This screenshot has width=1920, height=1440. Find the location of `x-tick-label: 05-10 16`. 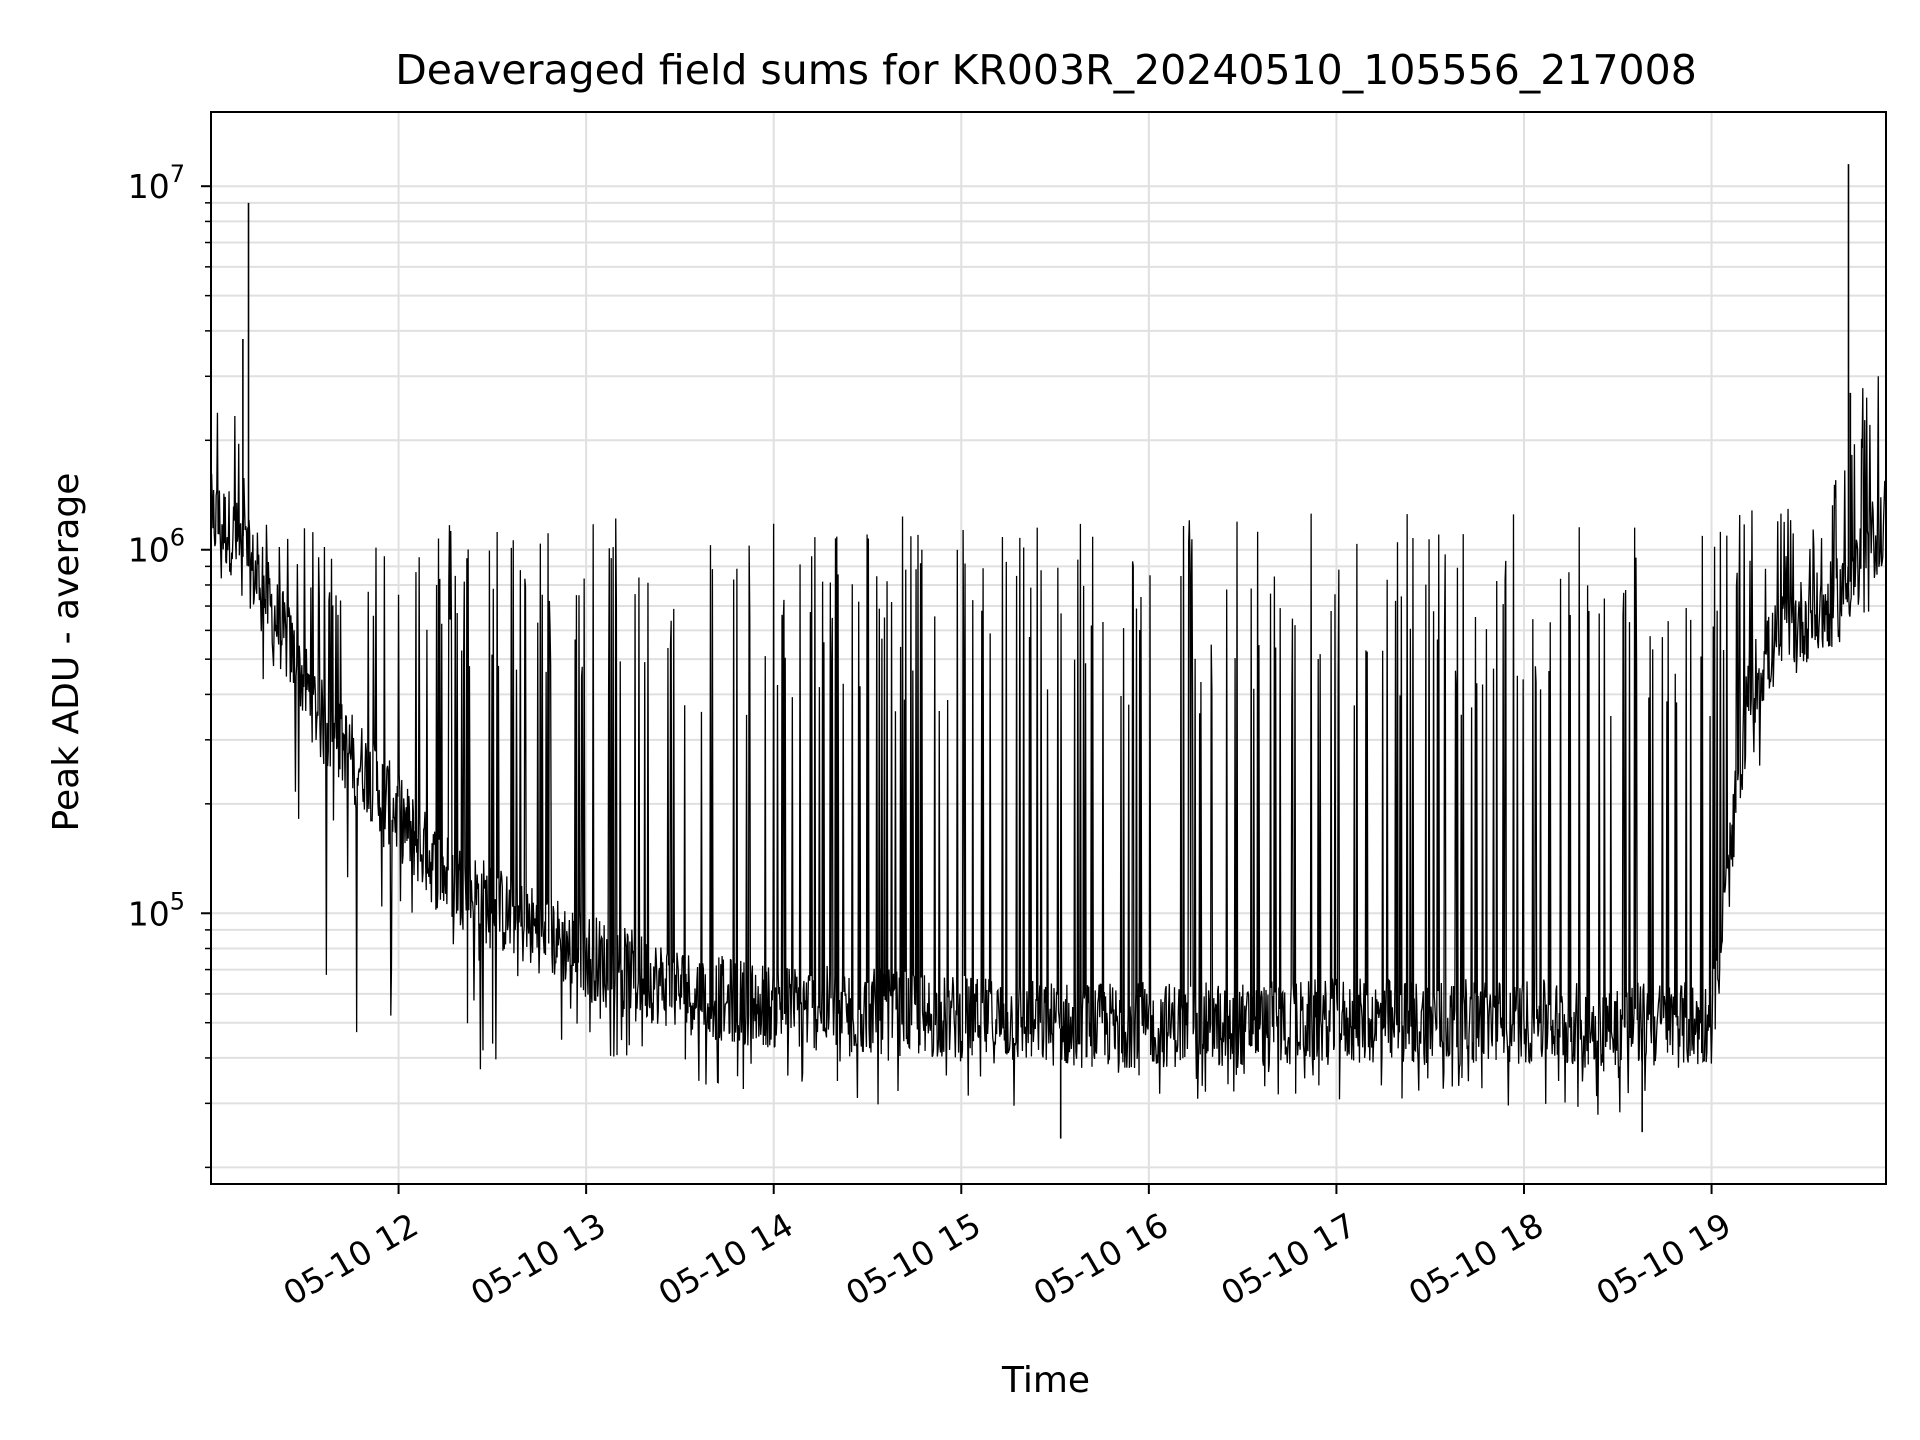

x-tick-label: 05-10 16 is located at coordinates (1101, 1259).